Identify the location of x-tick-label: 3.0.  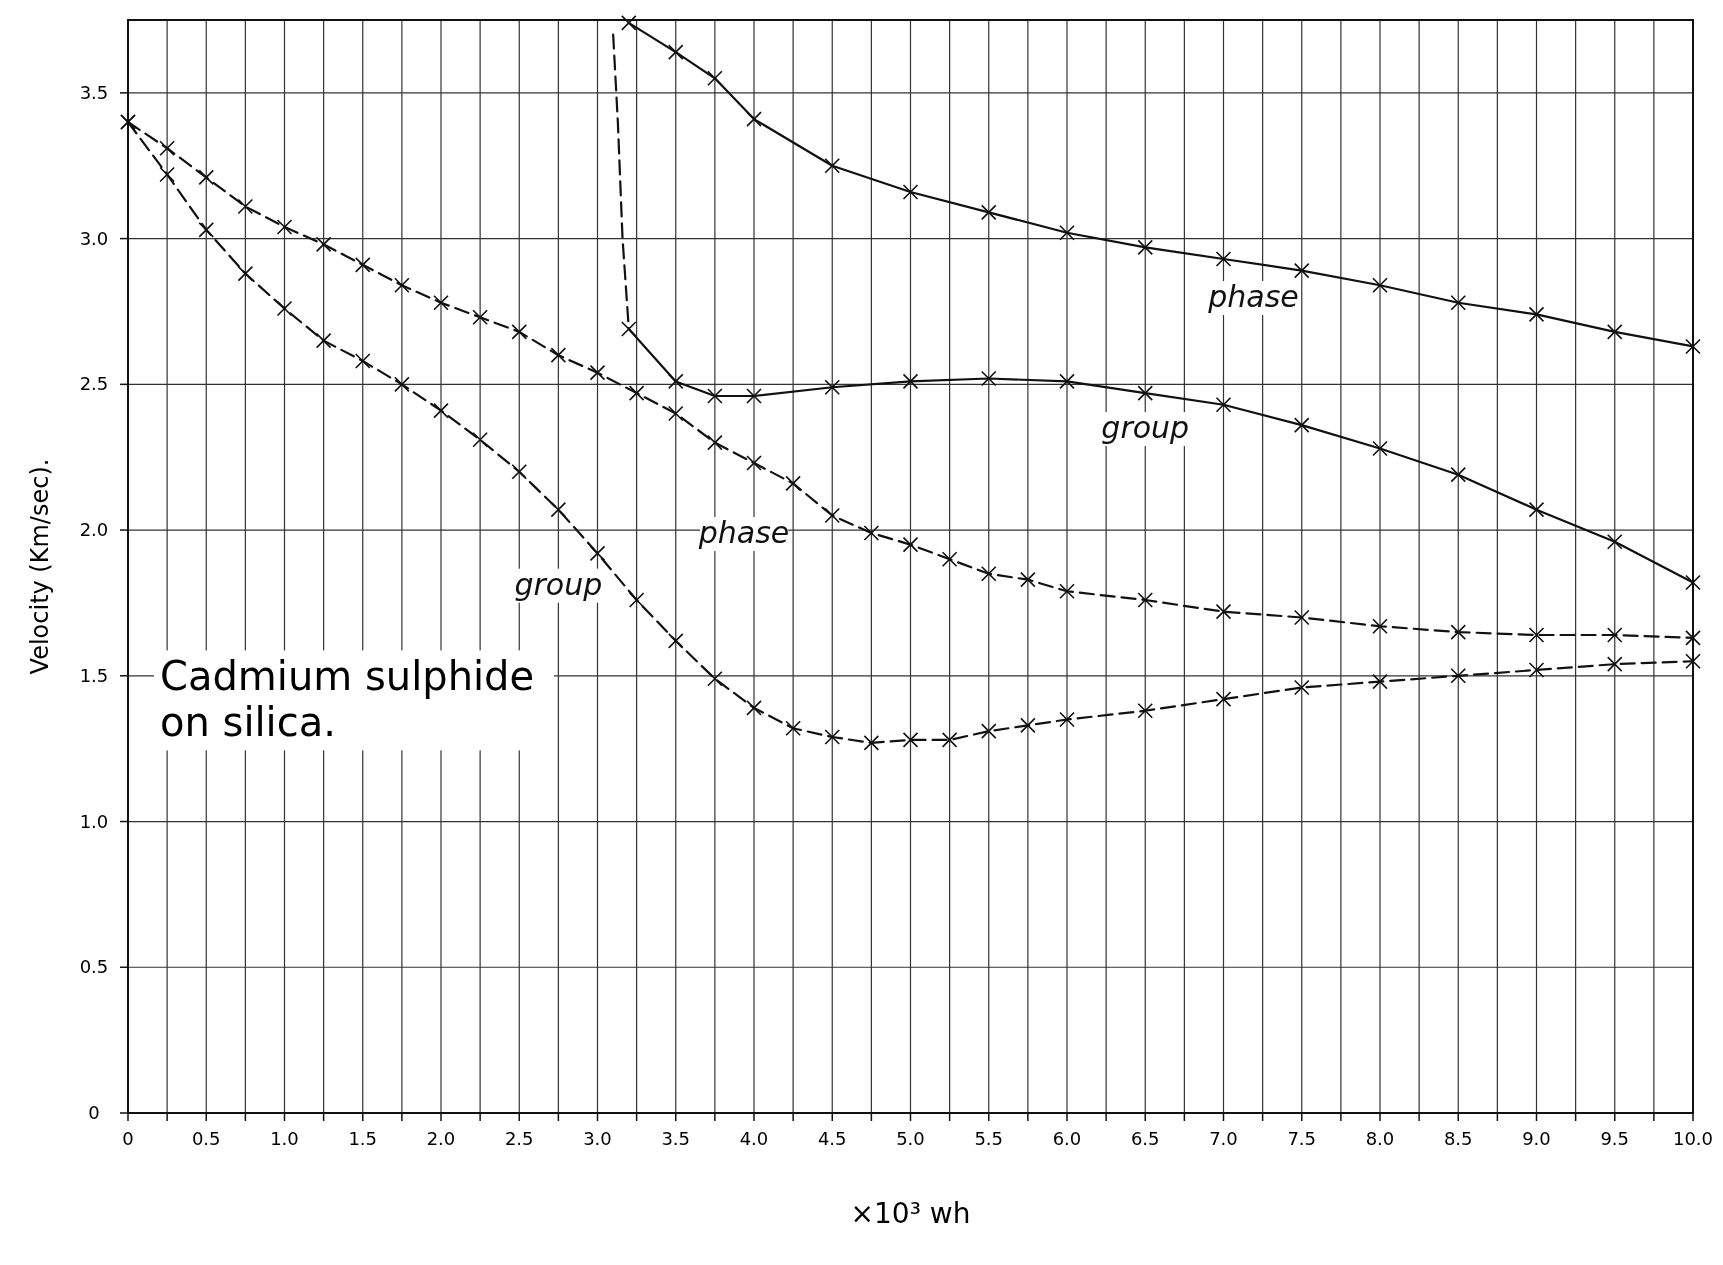
(597, 1138).